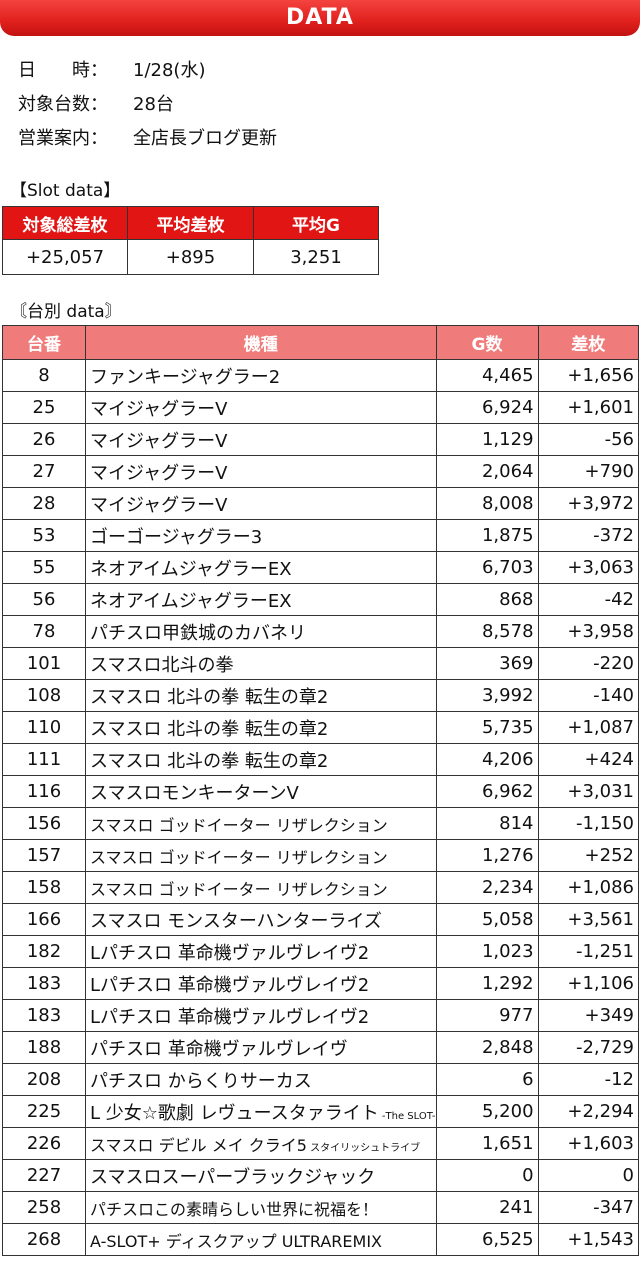  Describe the element at coordinates (44, 1111) in the screenshot. I see `machine-no-cell: 225` at that location.